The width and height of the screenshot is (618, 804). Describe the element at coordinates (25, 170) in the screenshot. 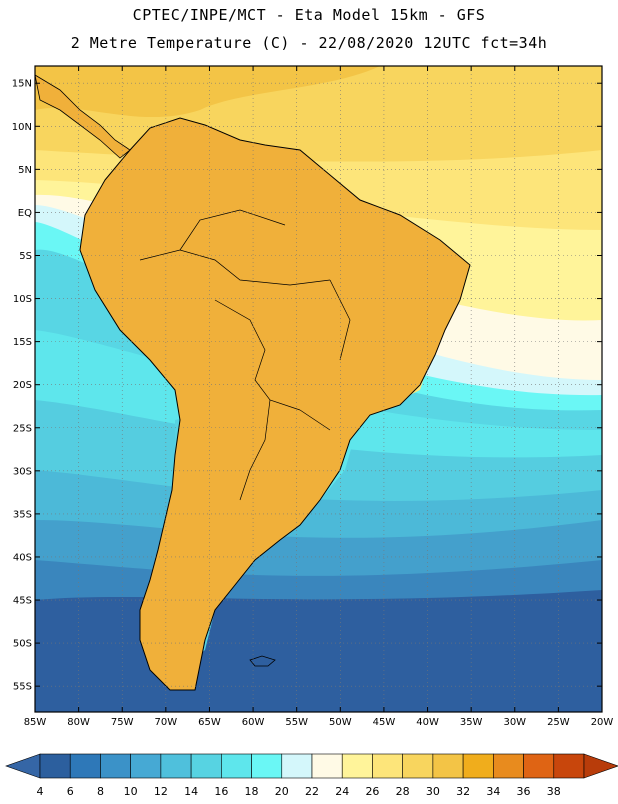

I see `lat-tick-label: 5N` at that location.